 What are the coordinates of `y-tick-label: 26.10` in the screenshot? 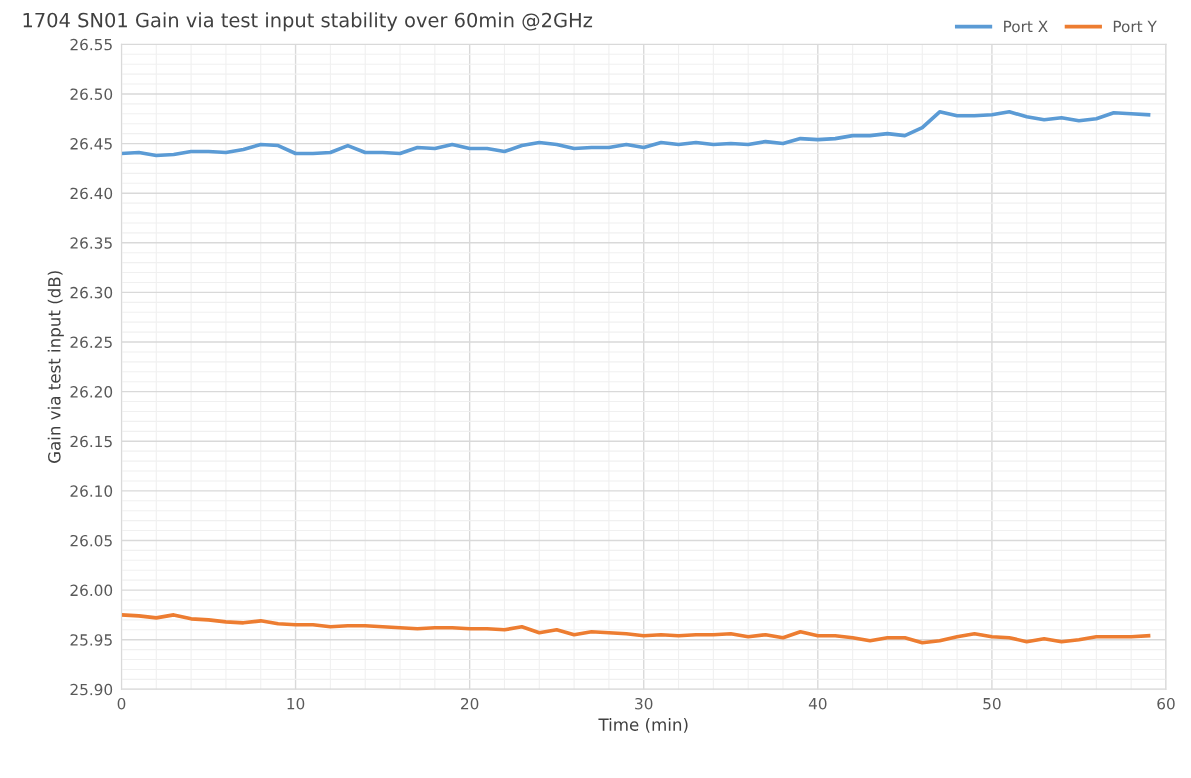 It's located at (91, 491).